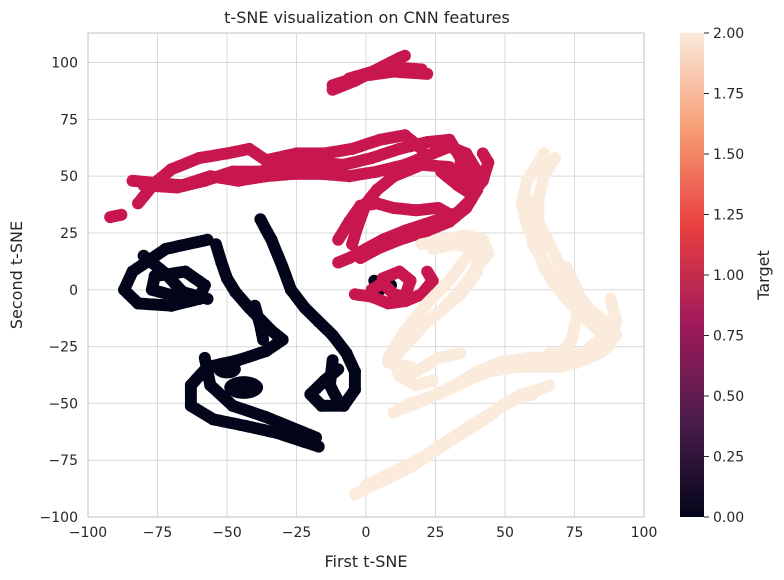 The image size is (784, 580). I want to click on colorbar-tick-label: 0.75, so click(728, 337).